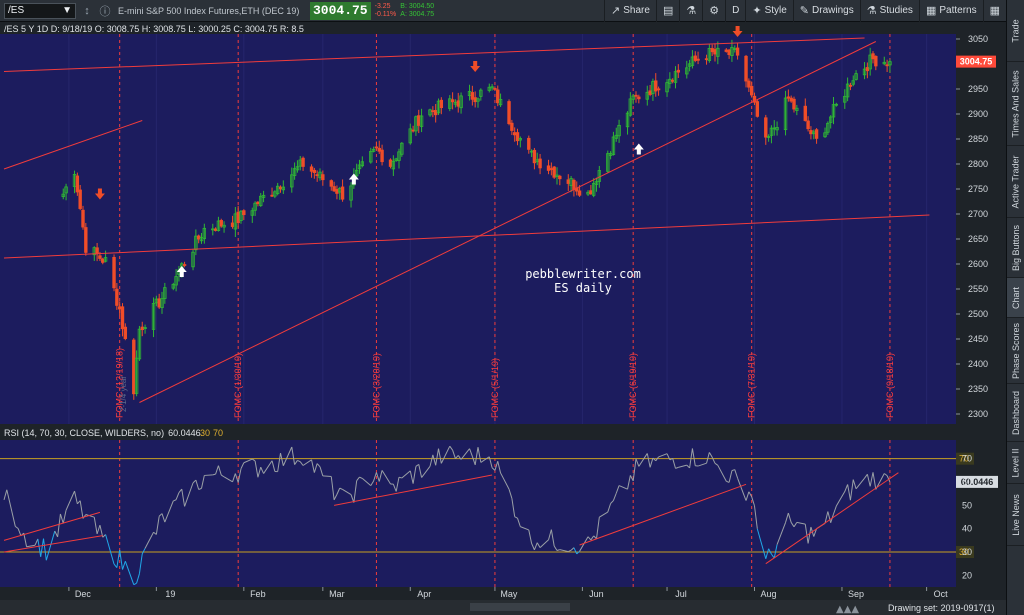 The height and width of the screenshot is (615, 1024). I want to click on tab-dashboard-label: Dashboard, so click(1016, 412).